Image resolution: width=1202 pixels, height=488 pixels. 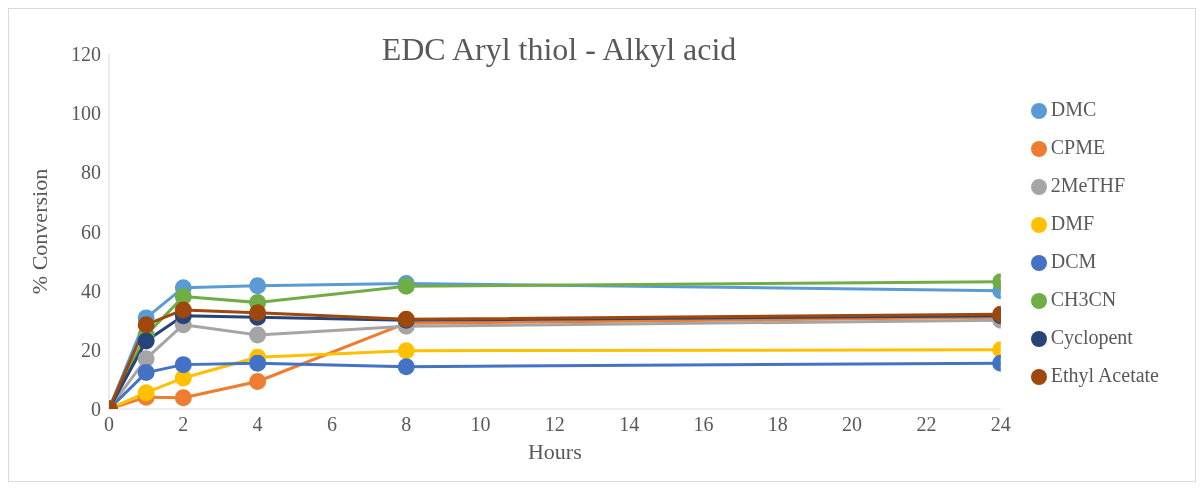 What do you see at coordinates (91, 172) in the screenshot?
I see `y-tick-label: 80` at bounding box center [91, 172].